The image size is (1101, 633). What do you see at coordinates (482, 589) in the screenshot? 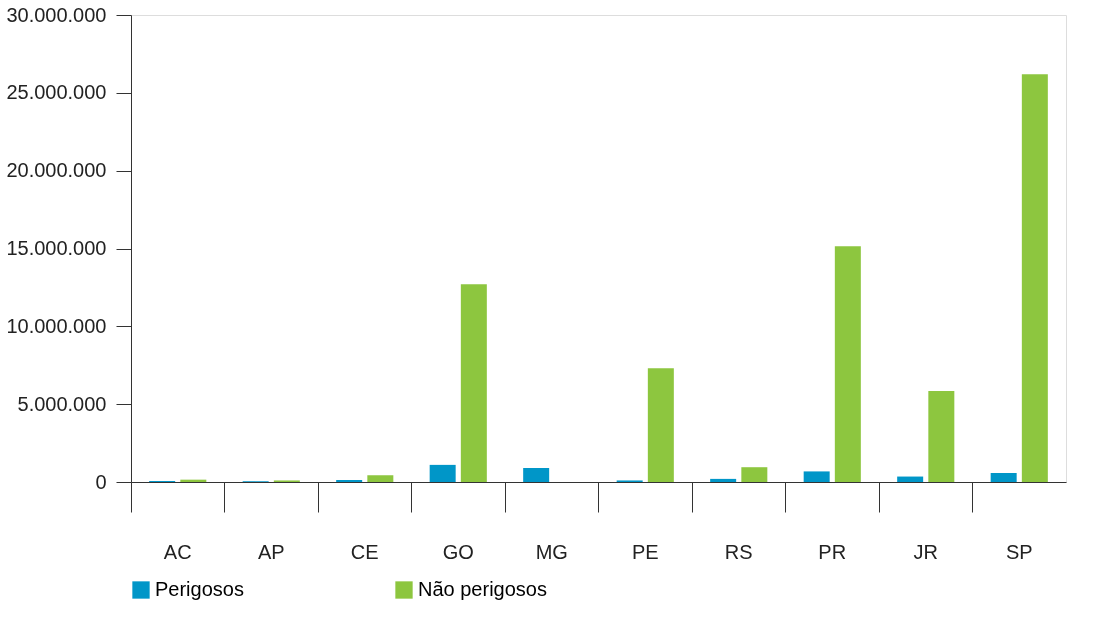
I see `legend-label: Não perigosos` at bounding box center [482, 589].